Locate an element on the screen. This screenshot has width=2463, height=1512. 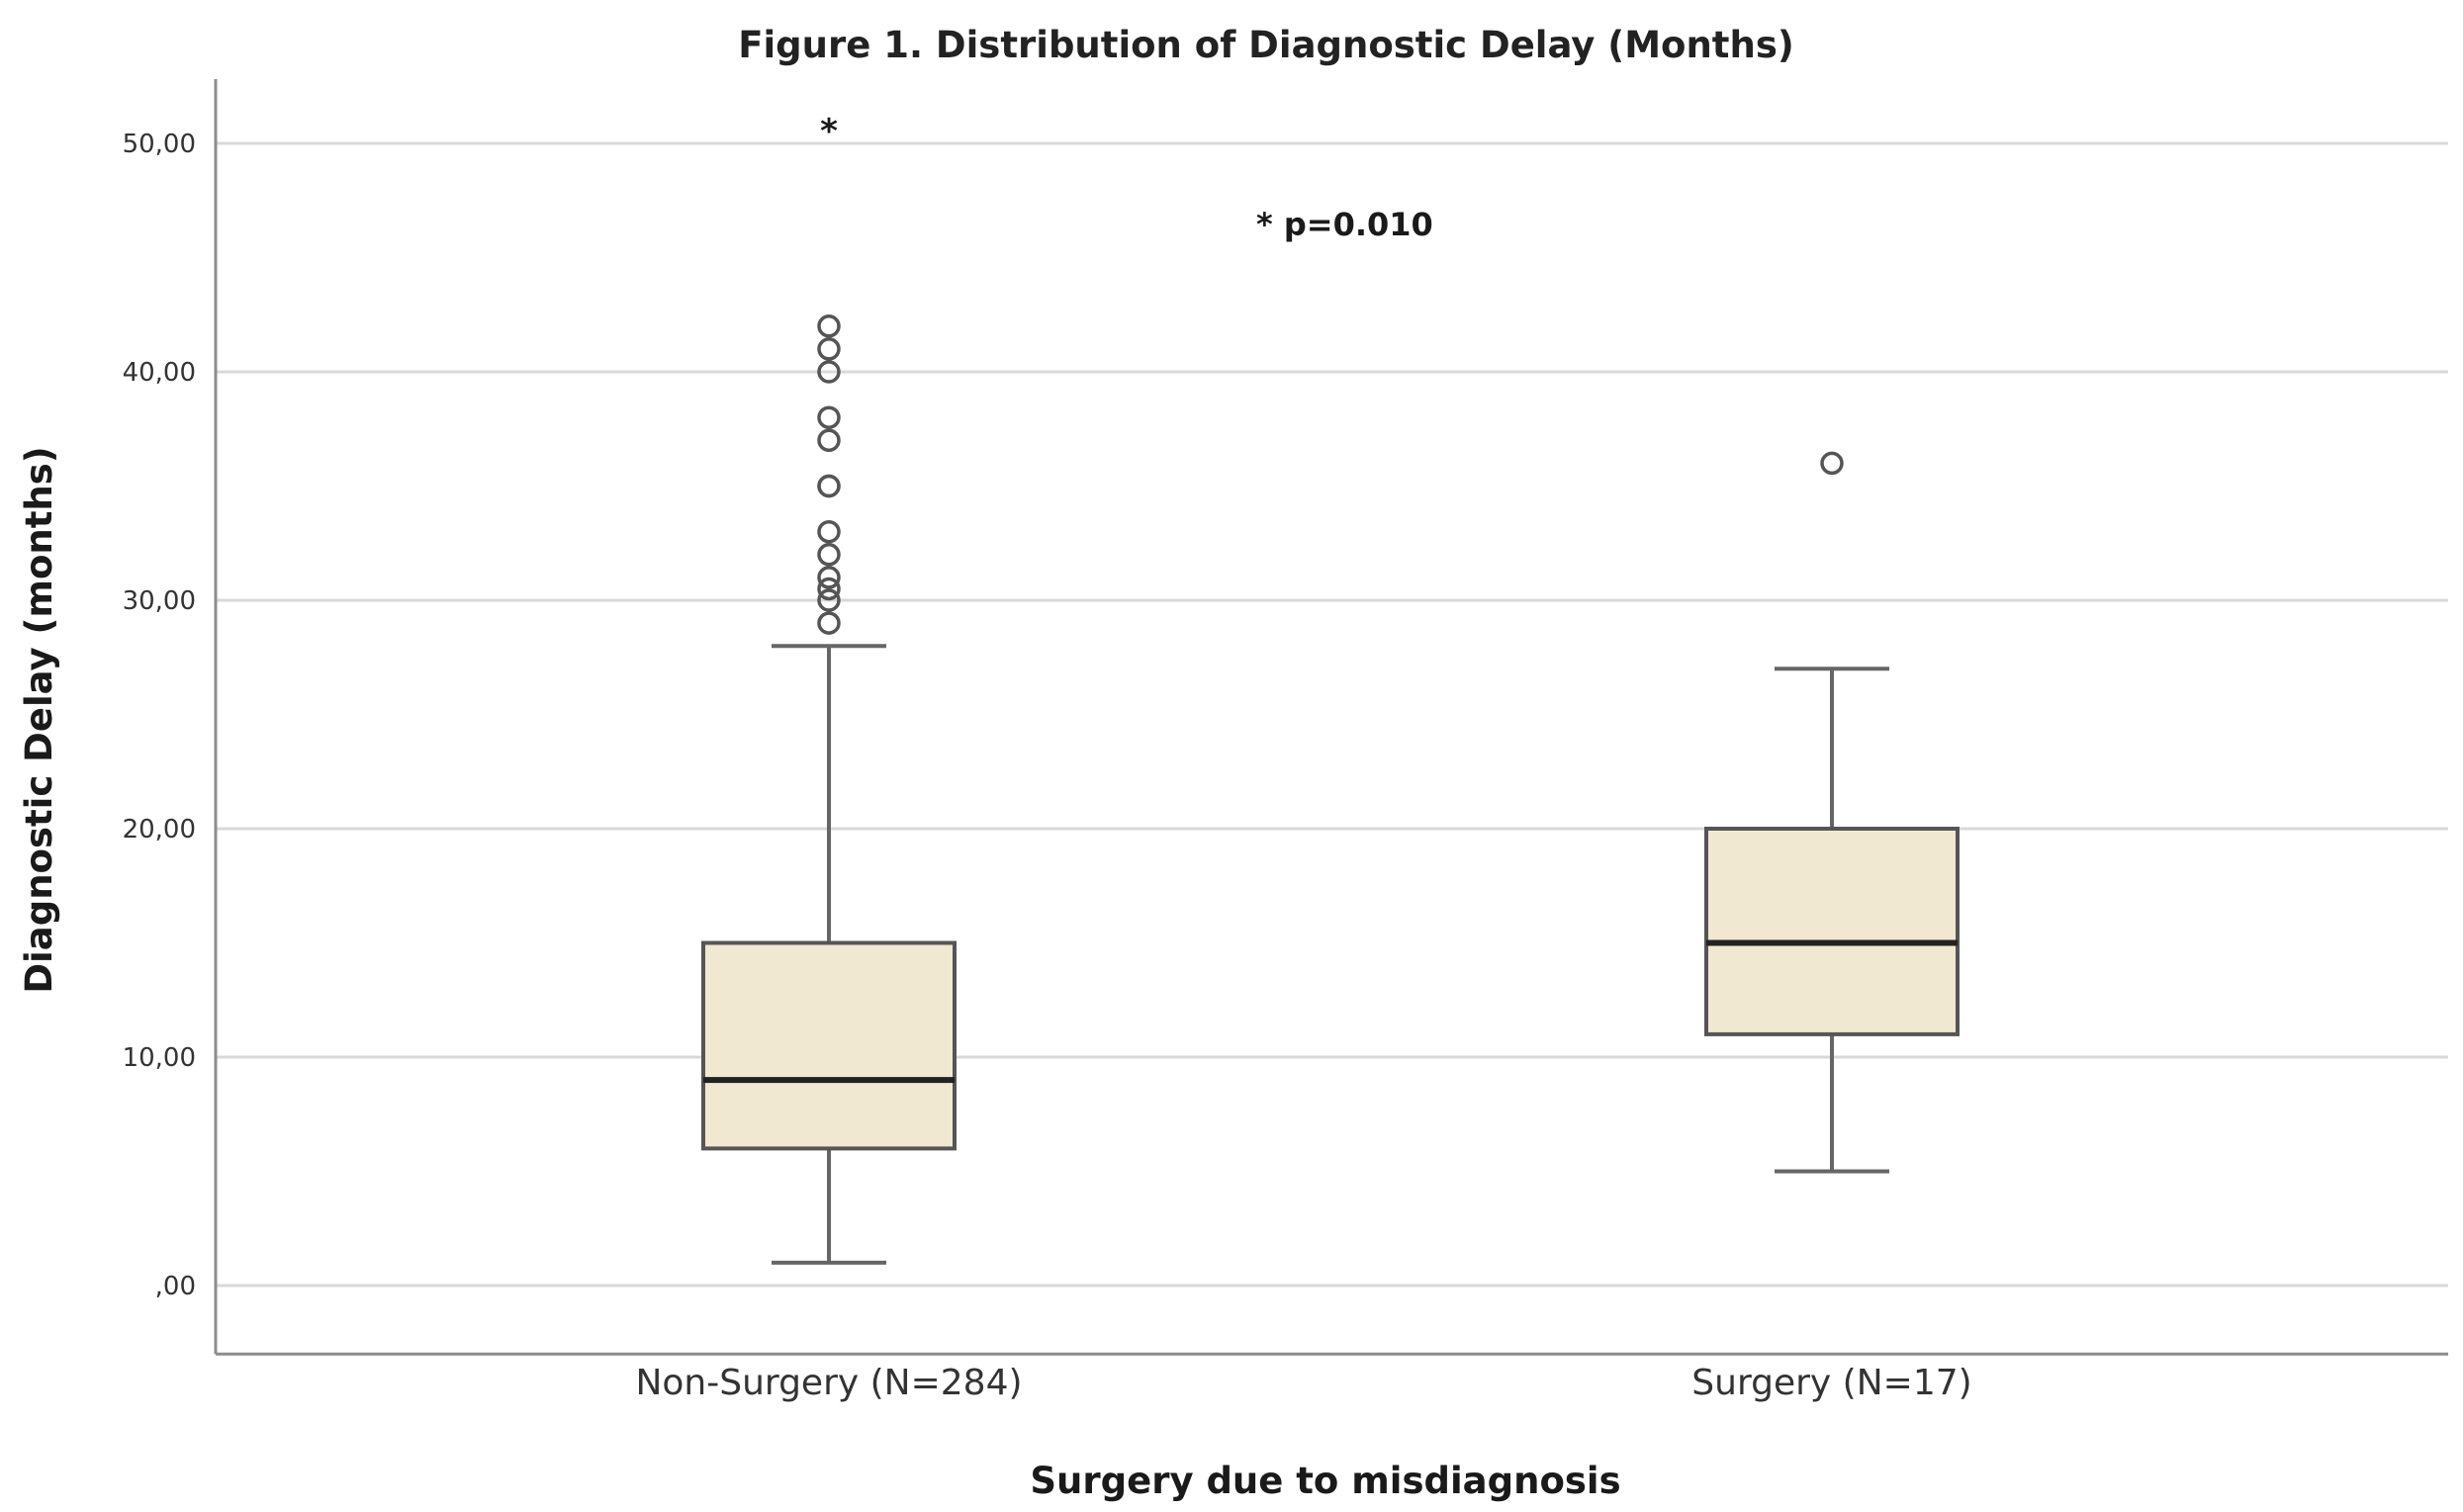
box-group: * is located at coordinates (829, 688).